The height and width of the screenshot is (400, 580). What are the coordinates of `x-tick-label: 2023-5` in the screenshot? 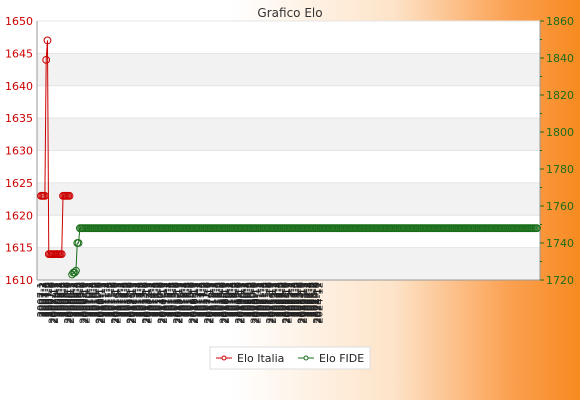 It's located at (295, 299).